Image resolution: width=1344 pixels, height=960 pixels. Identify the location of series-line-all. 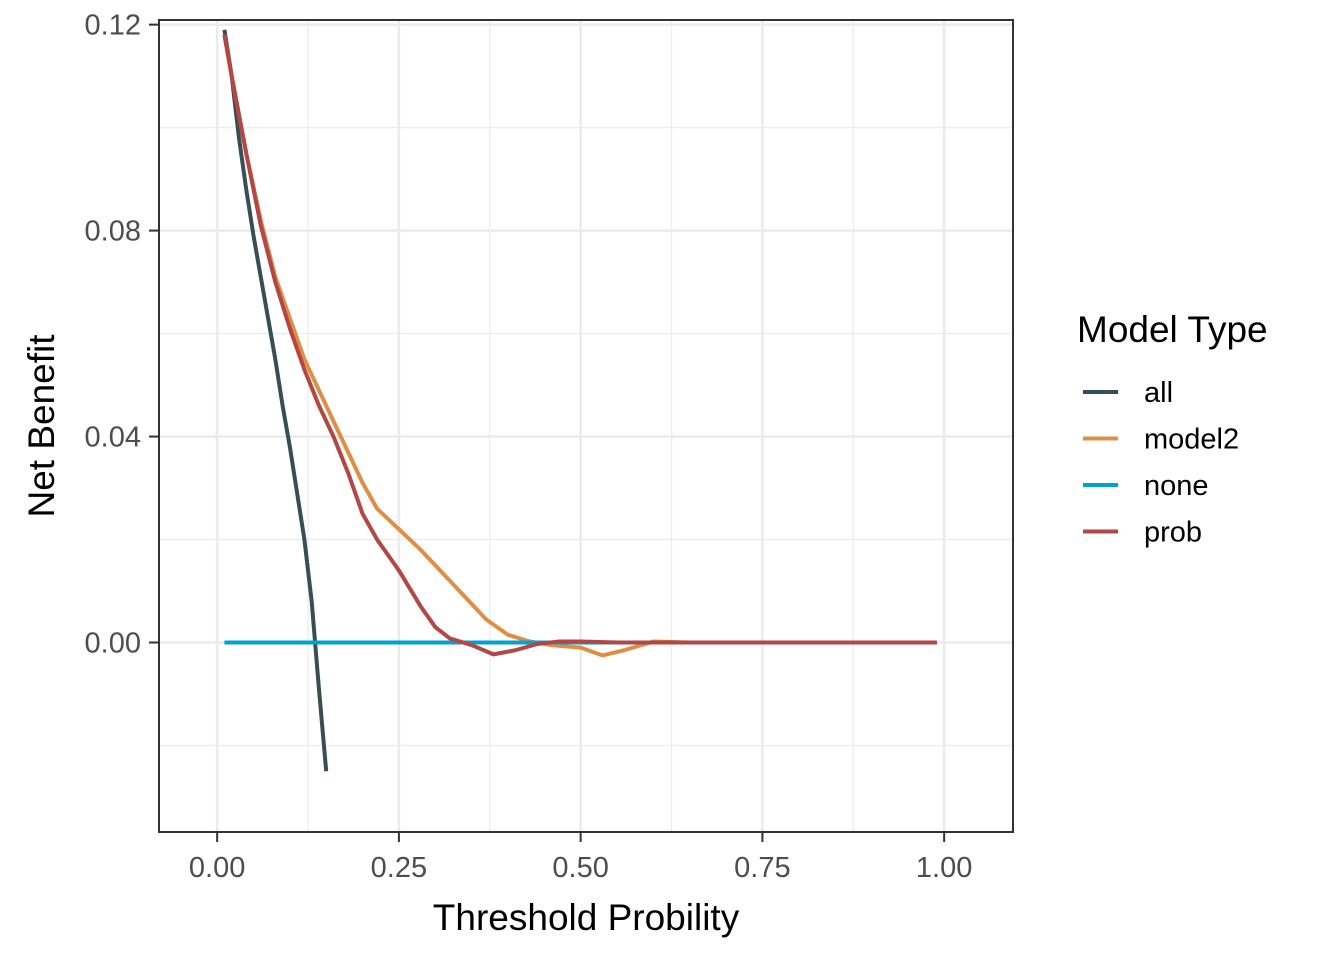
(275, 400).